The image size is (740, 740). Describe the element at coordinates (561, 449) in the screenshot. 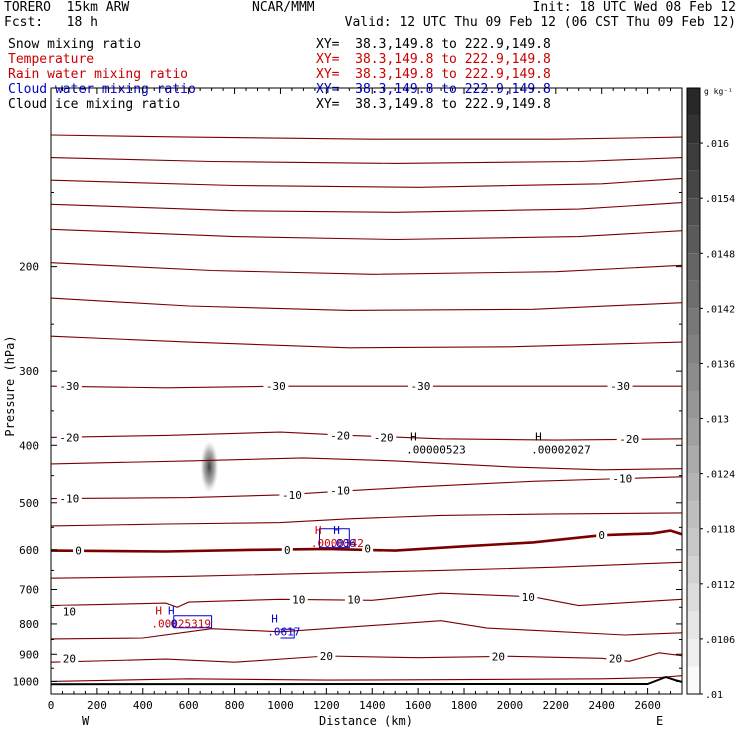

I see `extremum-value: .00002027` at that location.